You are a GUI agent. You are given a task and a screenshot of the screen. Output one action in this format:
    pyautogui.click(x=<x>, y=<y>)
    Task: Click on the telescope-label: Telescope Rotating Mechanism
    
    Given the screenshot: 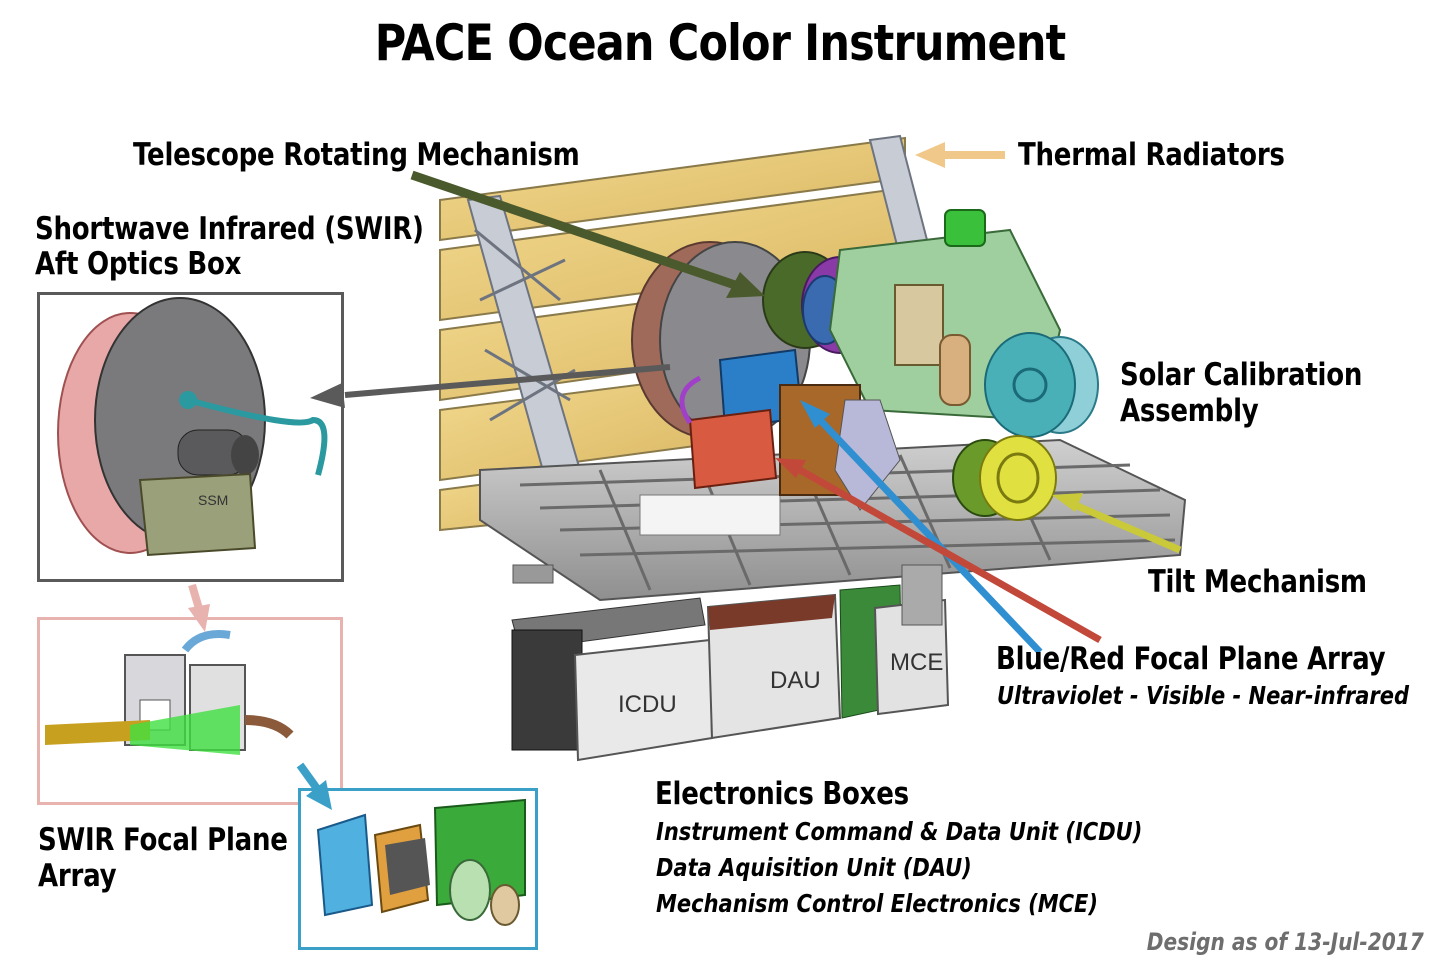 What is the action you would take?
    pyautogui.click(x=356, y=155)
    